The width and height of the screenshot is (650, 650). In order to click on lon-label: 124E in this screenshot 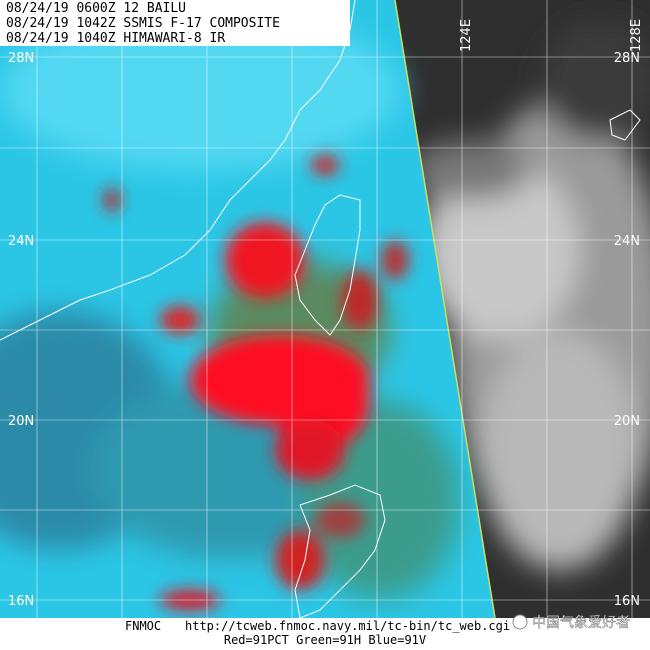, I will do `click(466, 35)`.